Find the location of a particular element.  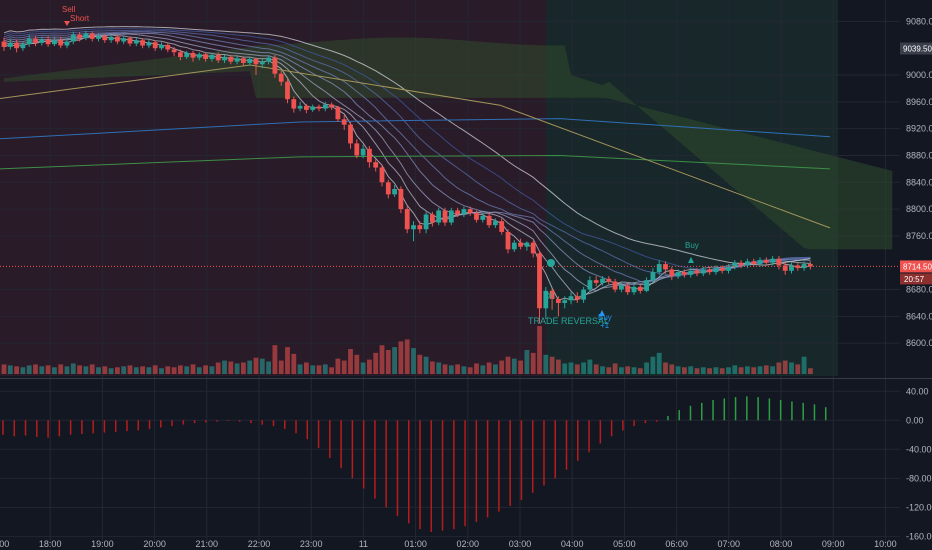

time-tick-label: 21:00 is located at coordinates (207, 544).